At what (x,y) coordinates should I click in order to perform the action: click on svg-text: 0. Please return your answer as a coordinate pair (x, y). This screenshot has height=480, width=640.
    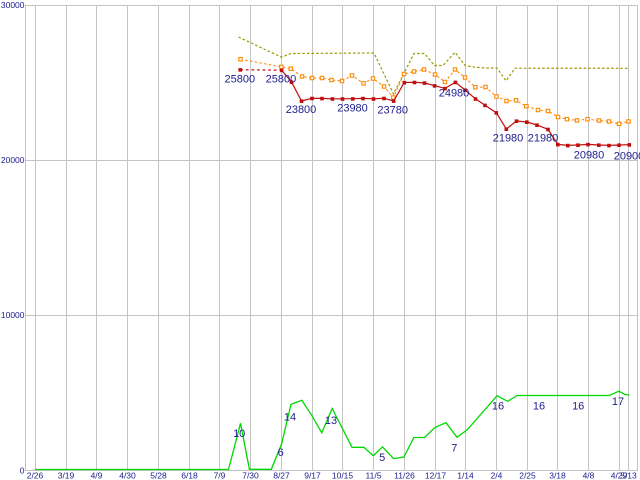
    Looking at the image, I should click on (22, 470).